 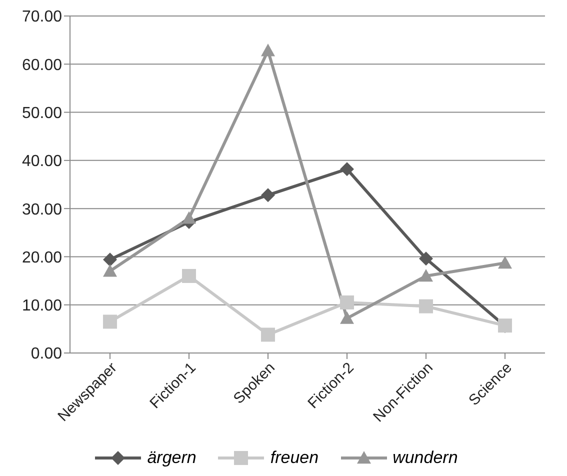 What do you see at coordinates (46, 354) in the screenshot?
I see `y-tick-label: 0.00` at bounding box center [46, 354].